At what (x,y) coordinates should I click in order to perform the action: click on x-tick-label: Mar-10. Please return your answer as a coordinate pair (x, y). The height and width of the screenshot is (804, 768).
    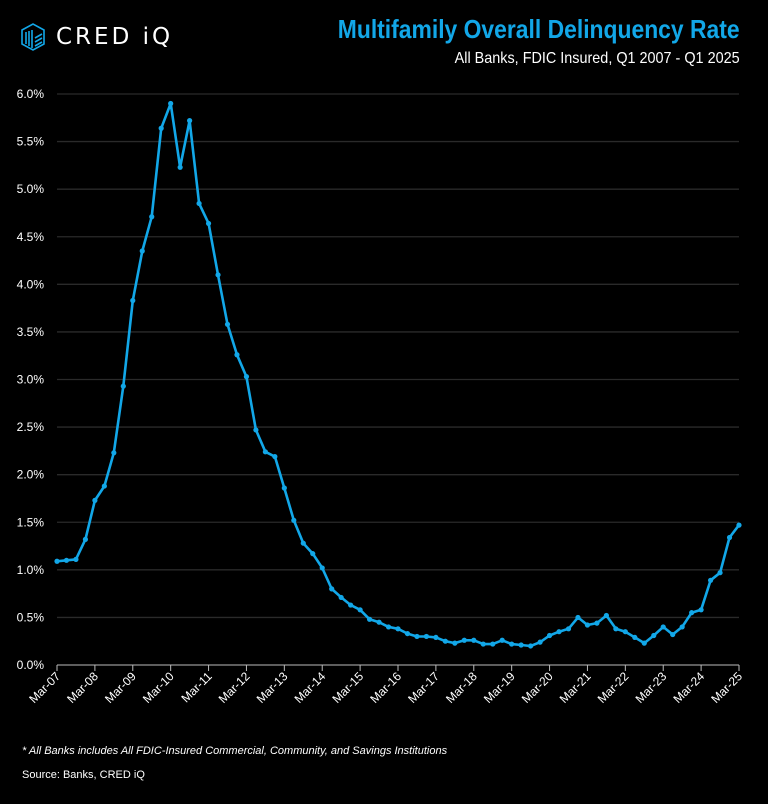
    Looking at the image, I should click on (158, 687).